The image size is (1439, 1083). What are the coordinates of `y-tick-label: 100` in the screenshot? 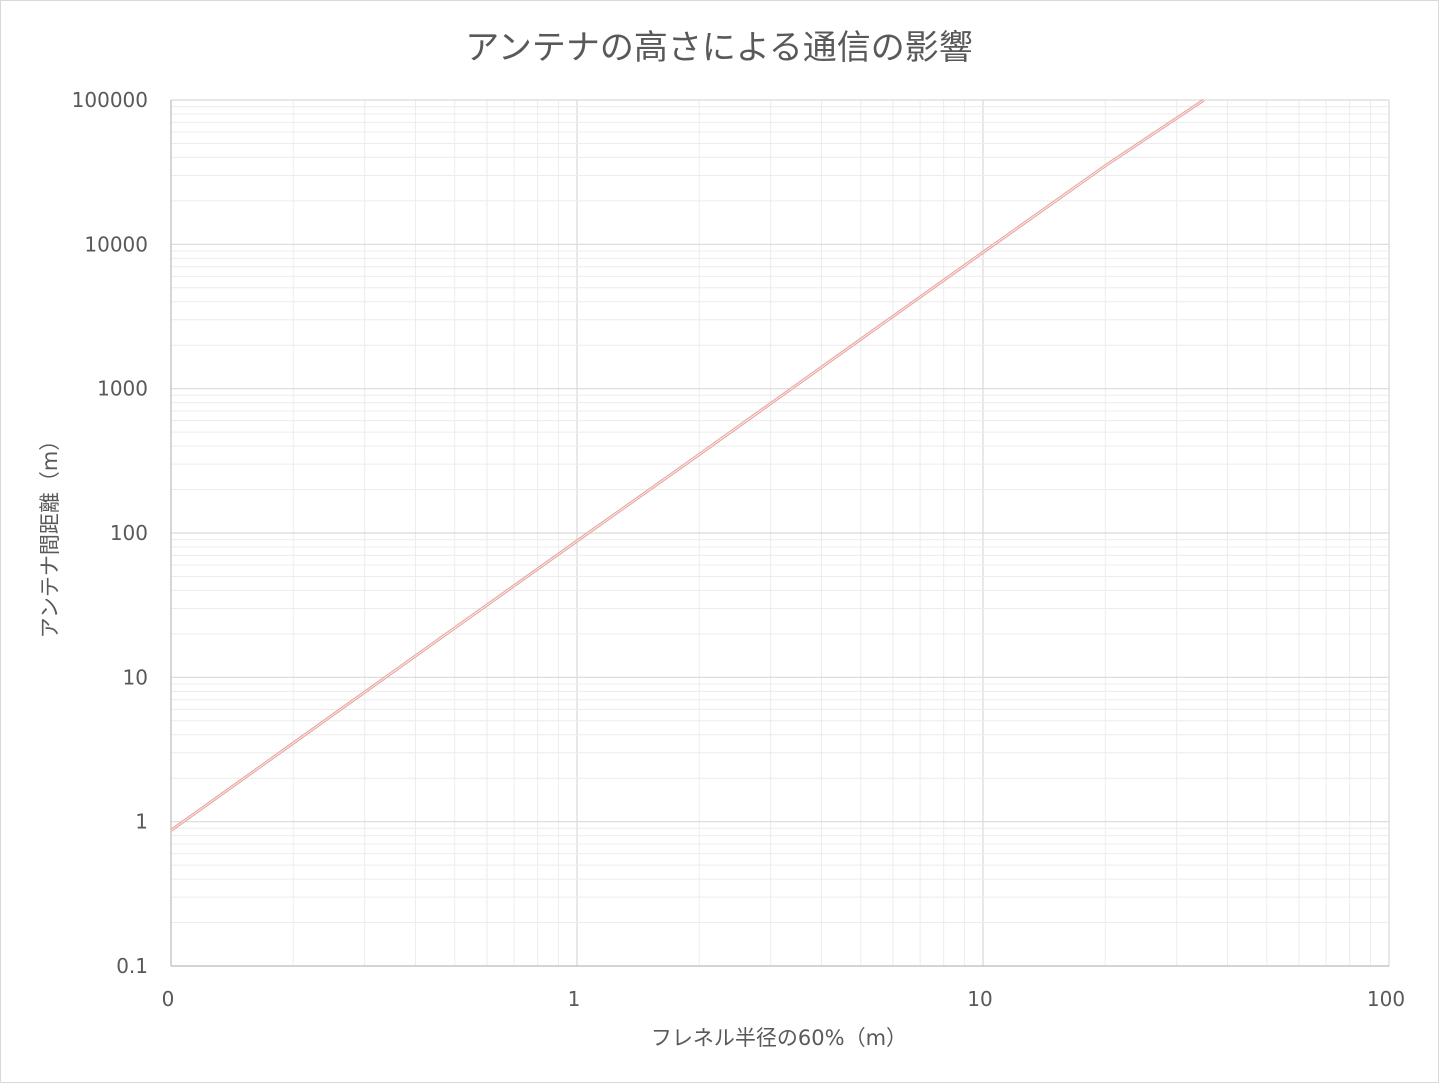 It's located at (129, 533).